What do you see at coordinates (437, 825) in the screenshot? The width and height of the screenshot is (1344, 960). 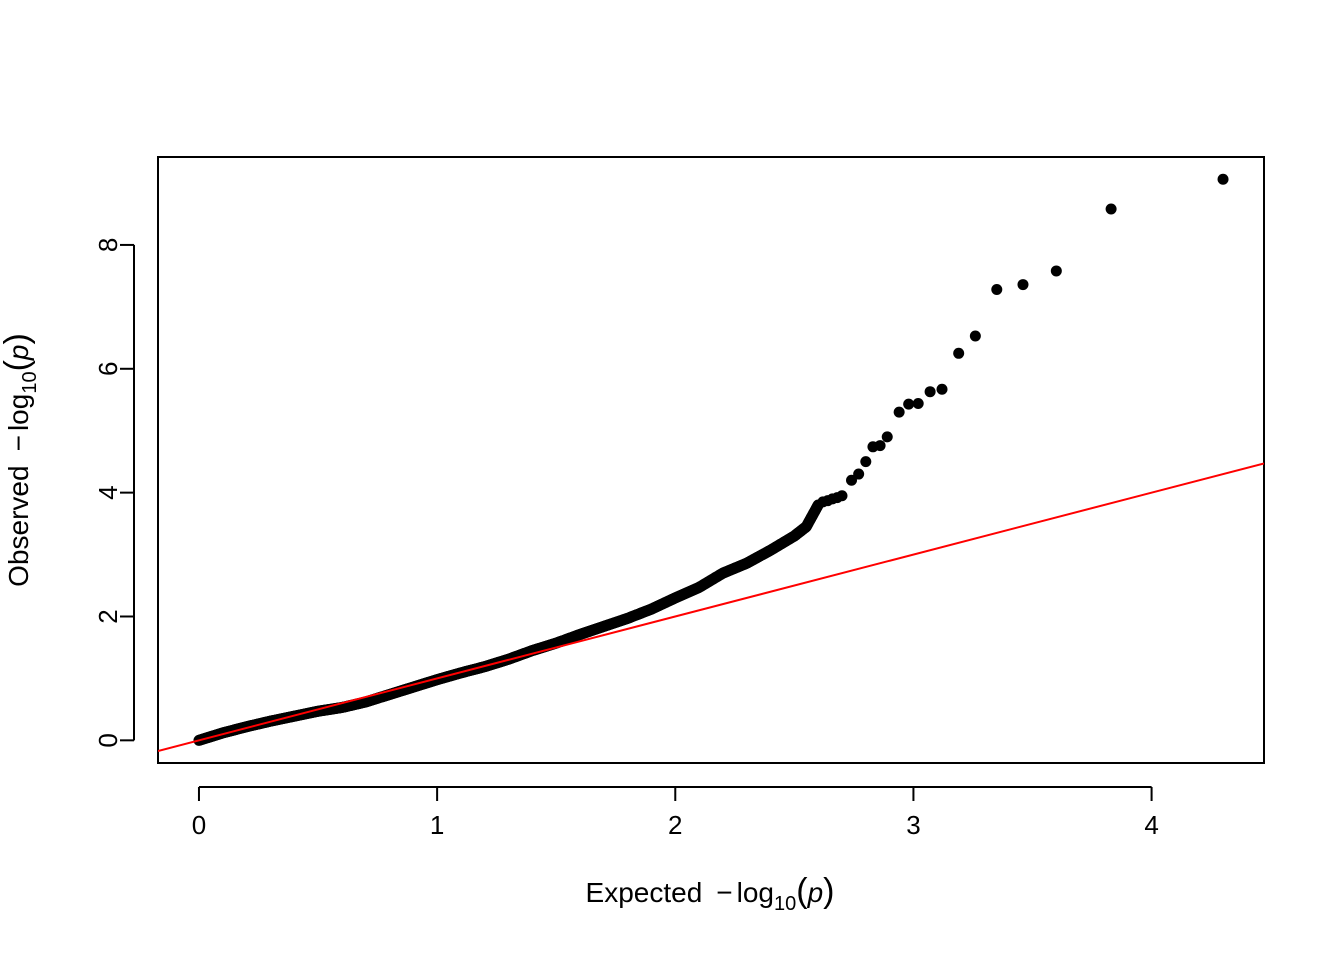 I see `x-tick-label: 1` at bounding box center [437, 825].